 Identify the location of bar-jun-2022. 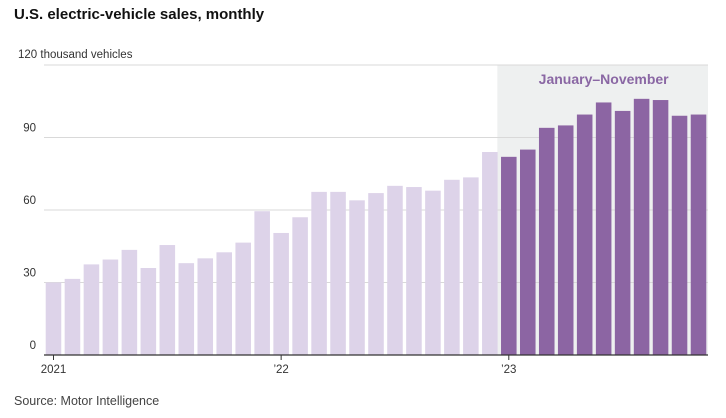
(376, 274).